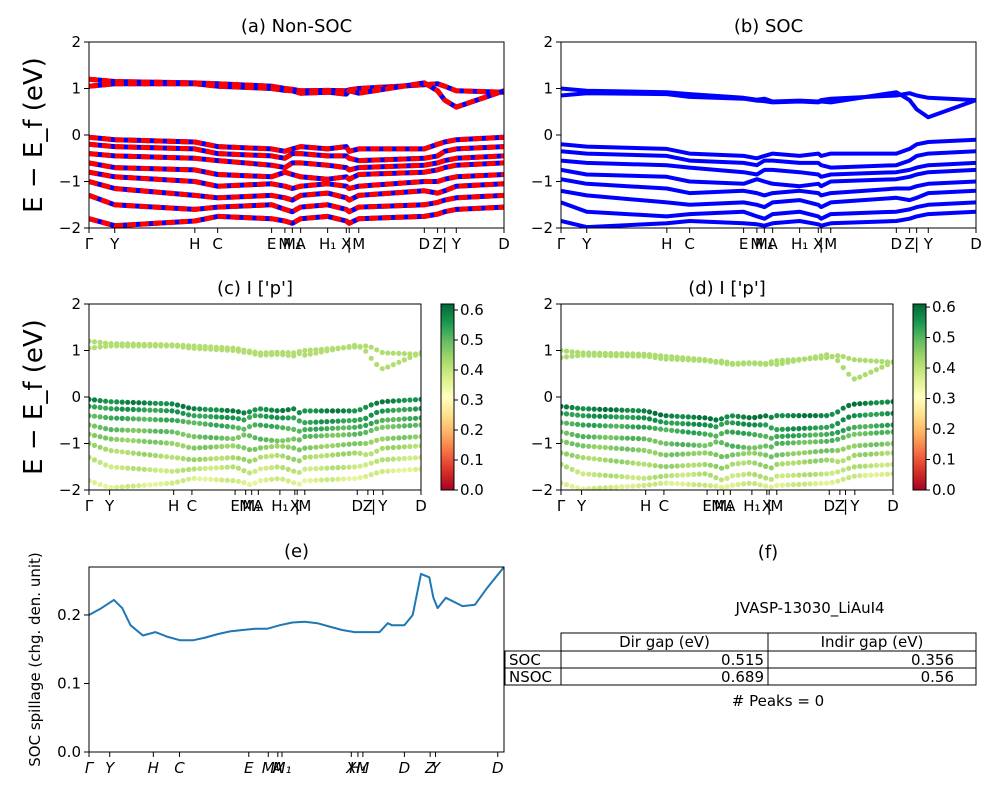 This screenshot has height=800, width=1000. Describe the element at coordinates (768, 26) in the screenshot. I see `panel-title-b: (b) SOC` at that location.